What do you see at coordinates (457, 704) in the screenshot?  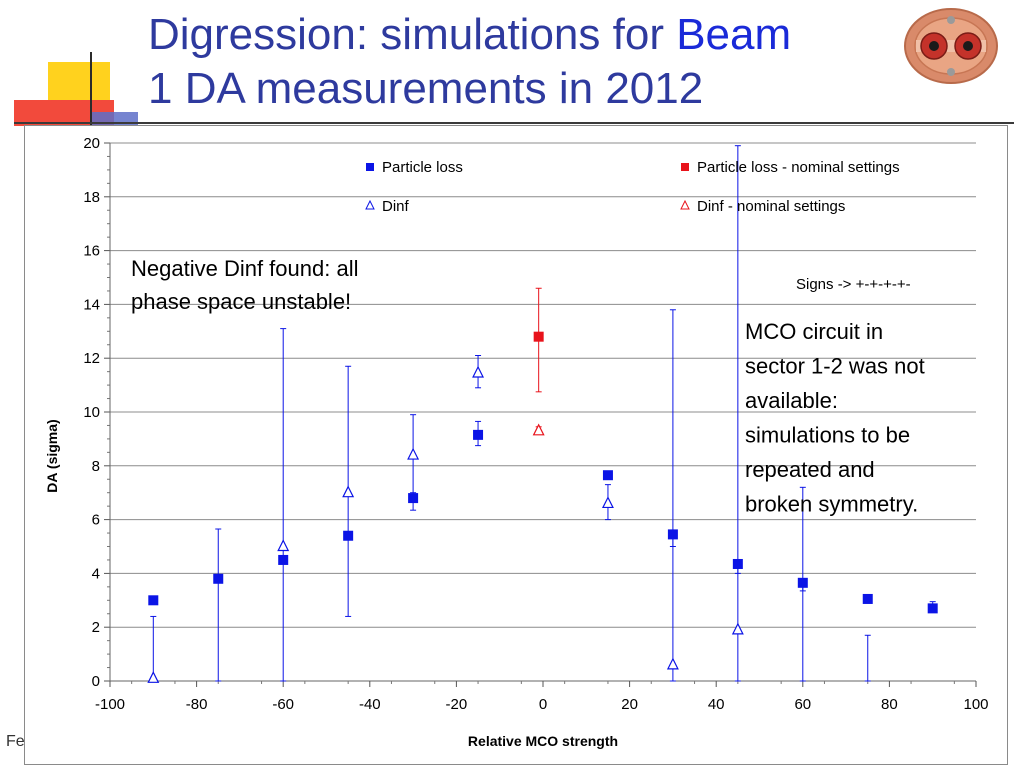 I see `x-tick-label: -20` at bounding box center [457, 704].